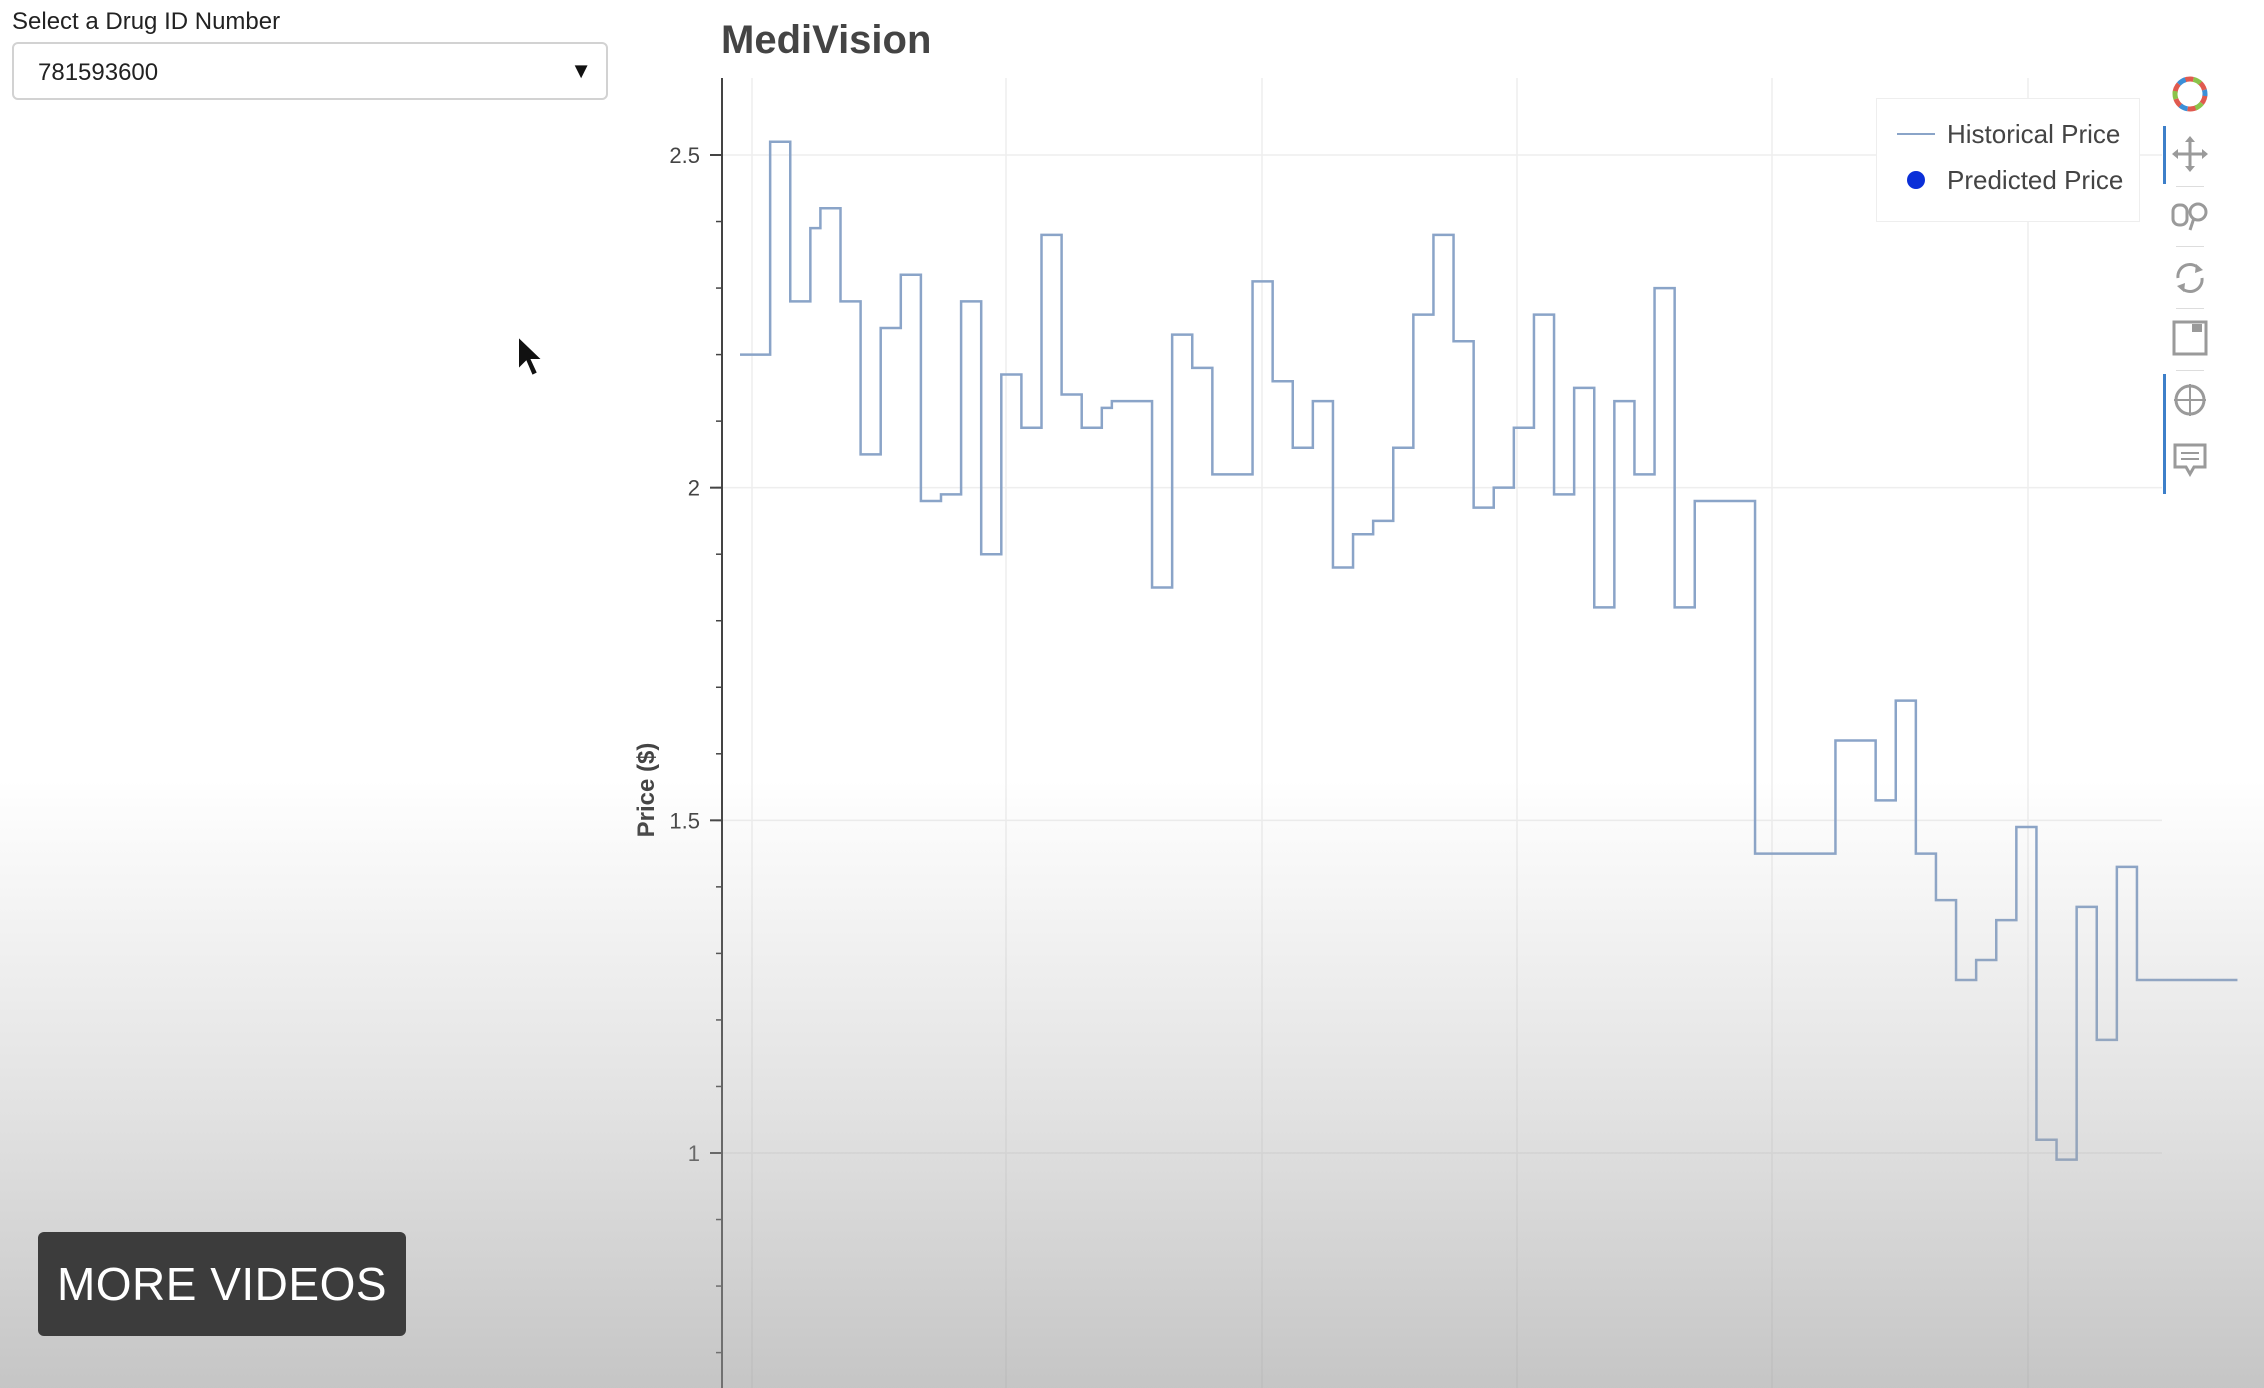 This screenshot has height=1388, width=2264. What do you see at coordinates (2190, 94) in the screenshot?
I see `bokeh-logo-icon` at bounding box center [2190, 94].